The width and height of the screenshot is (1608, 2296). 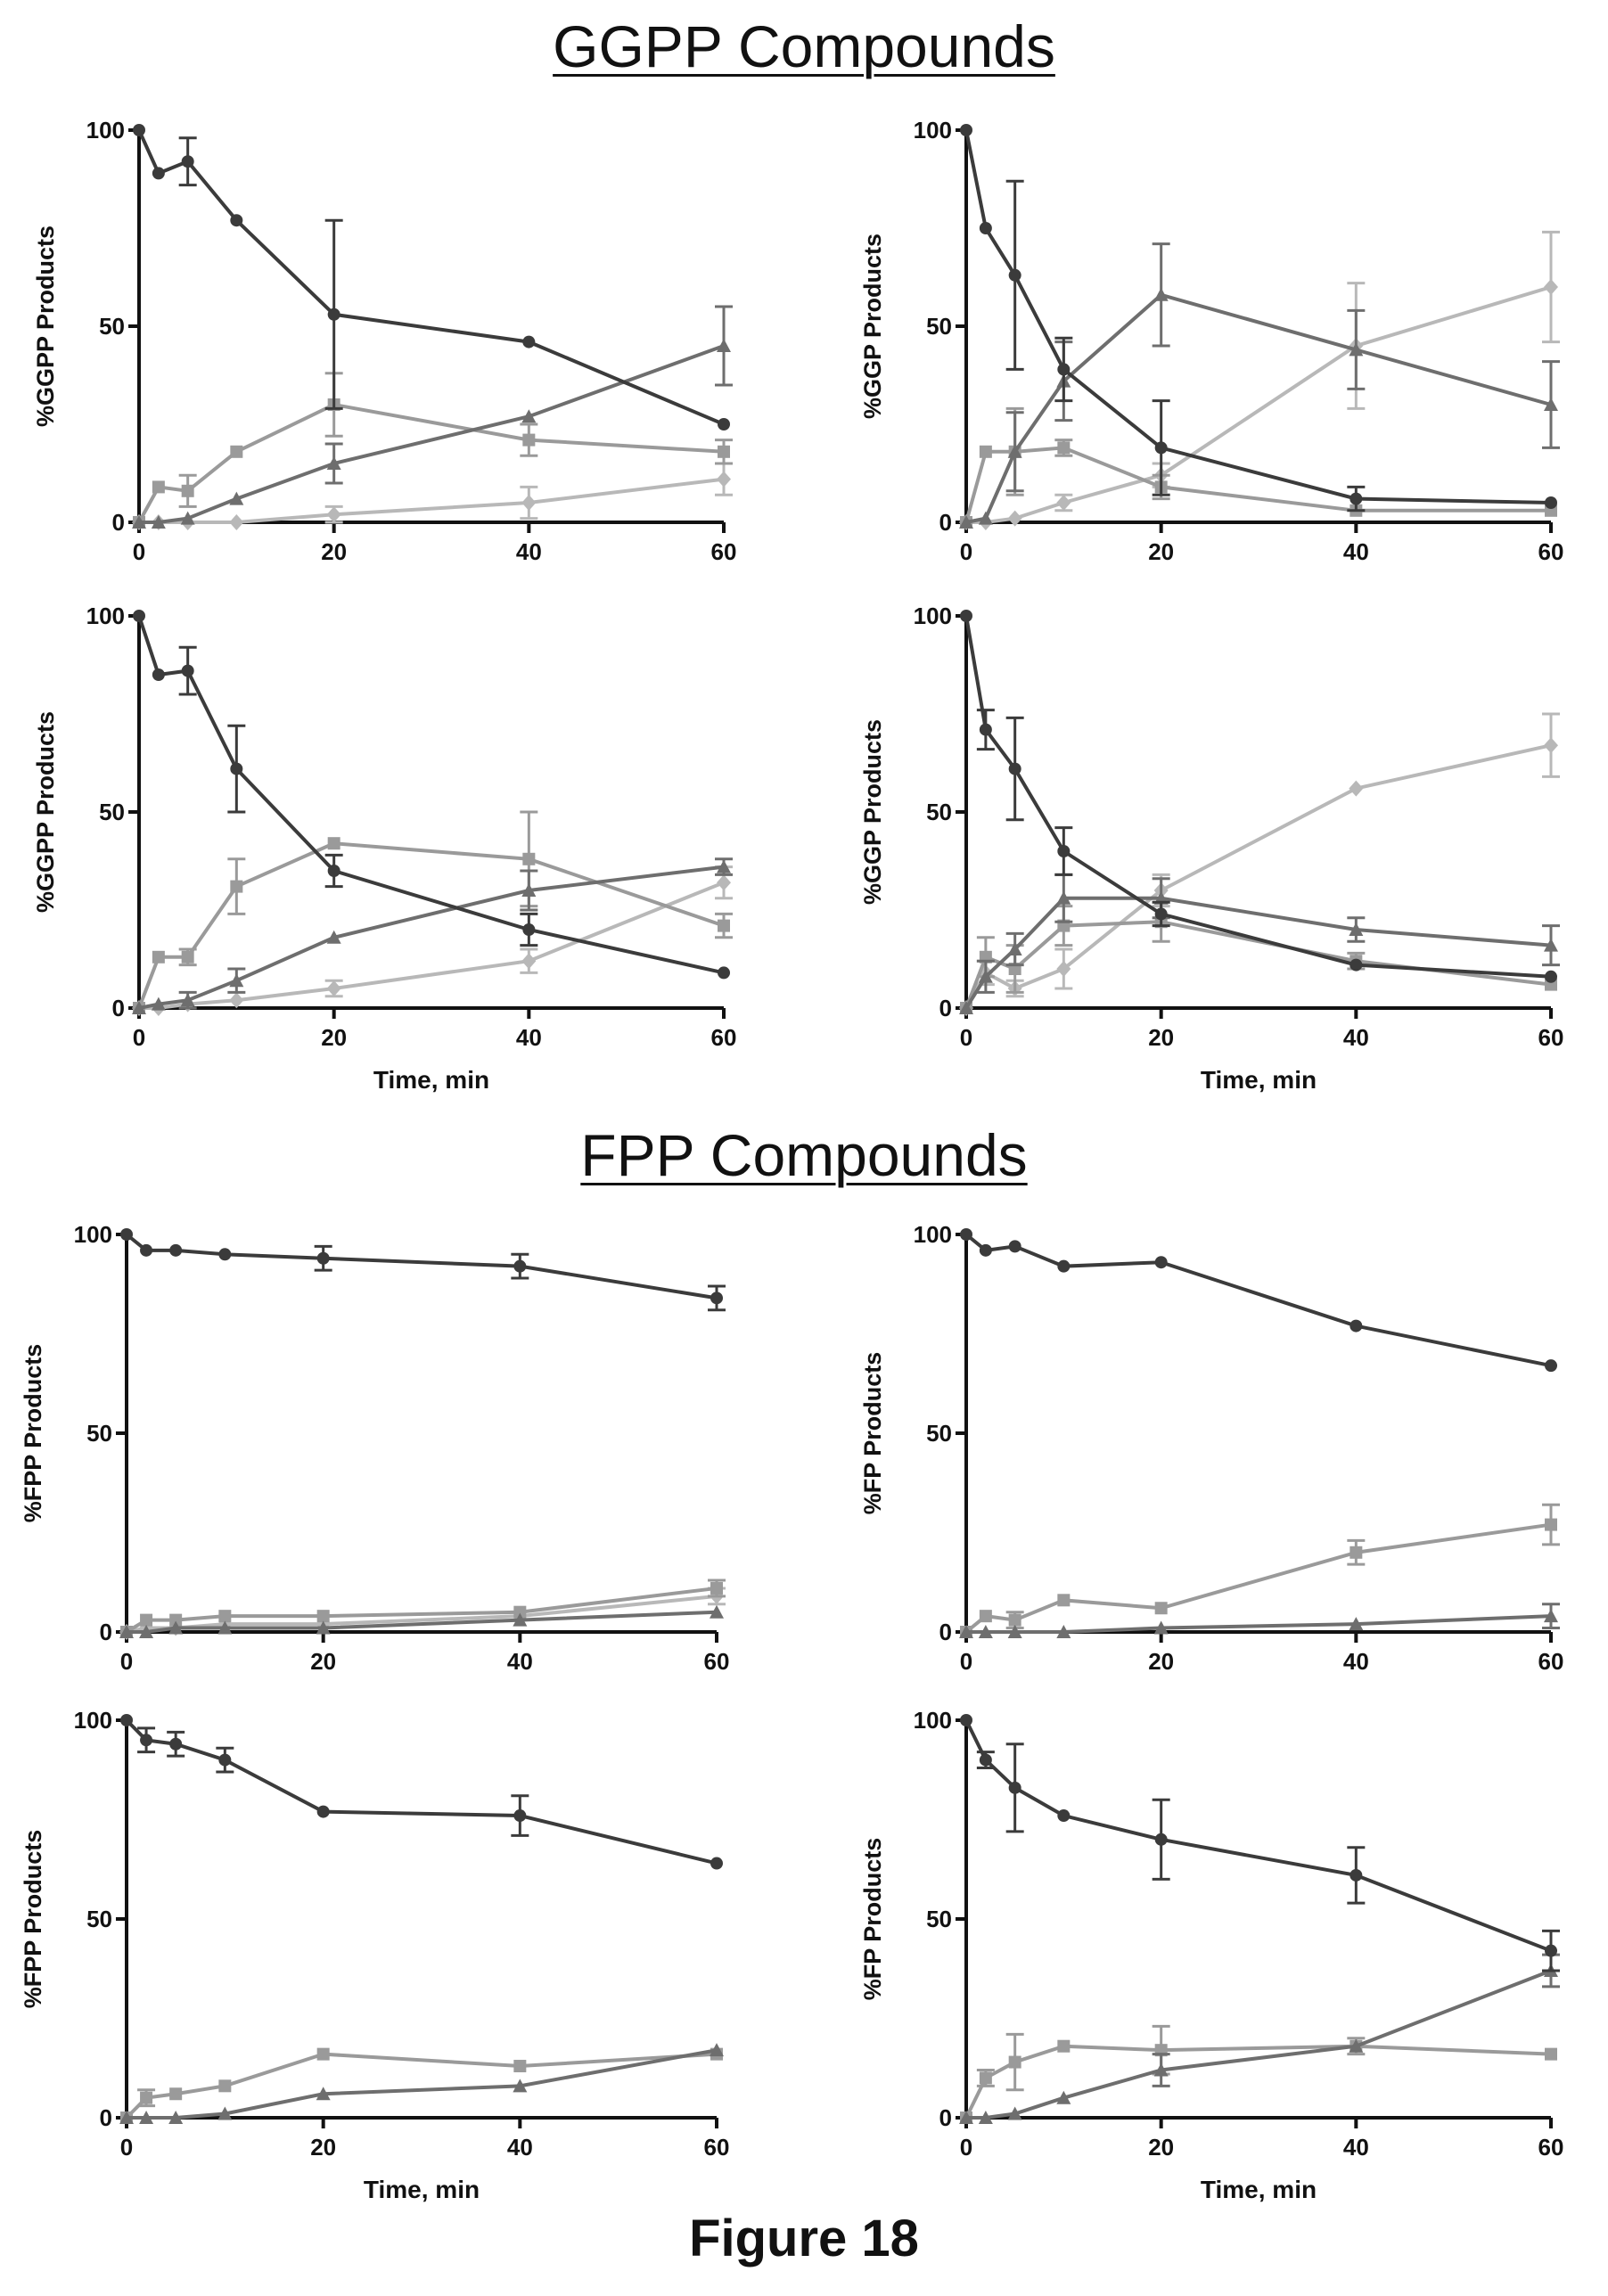 I want to click on chart-fpp-c: 0 50 100 0 20 40 60 %FPP Products Time, min, so click(x=374, y=1955).